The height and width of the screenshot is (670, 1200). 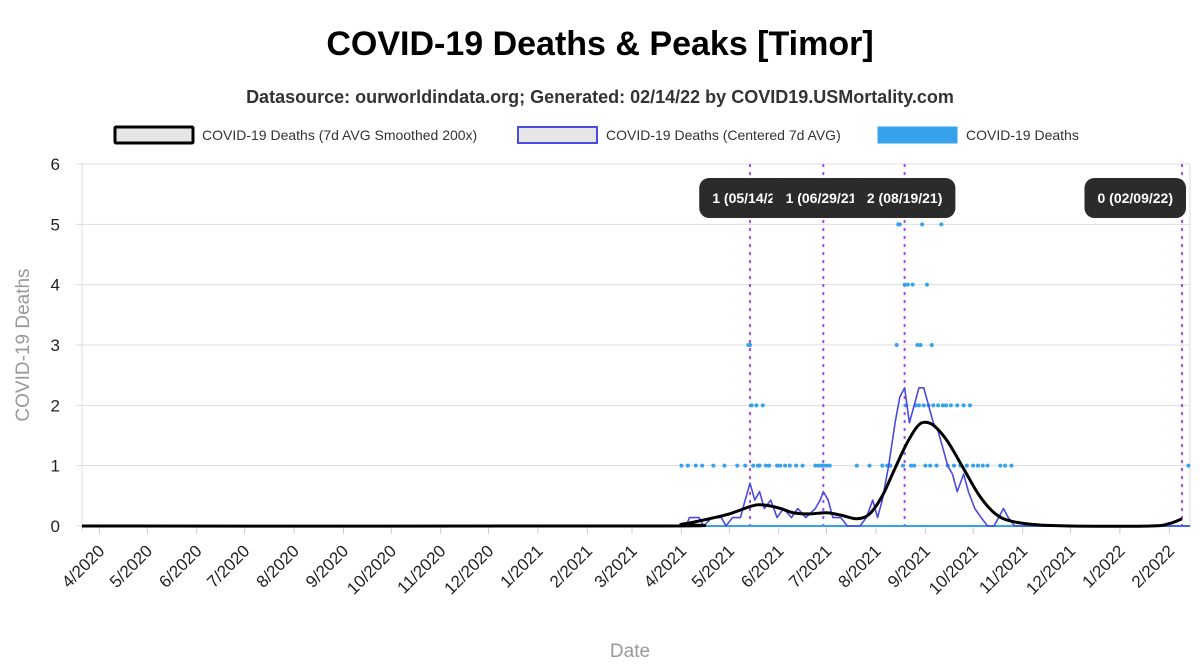 I want to click on y-tick-label: 4, so click(x=55, y=285).